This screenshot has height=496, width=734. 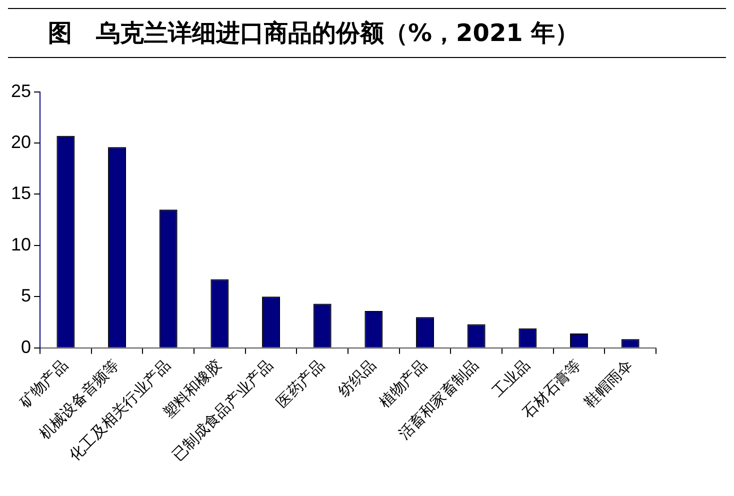 What do you see at coordinates (357, 378) in the screenshot?
I see `x-tick-label: 纺织品` at bounding box center [357, 378].